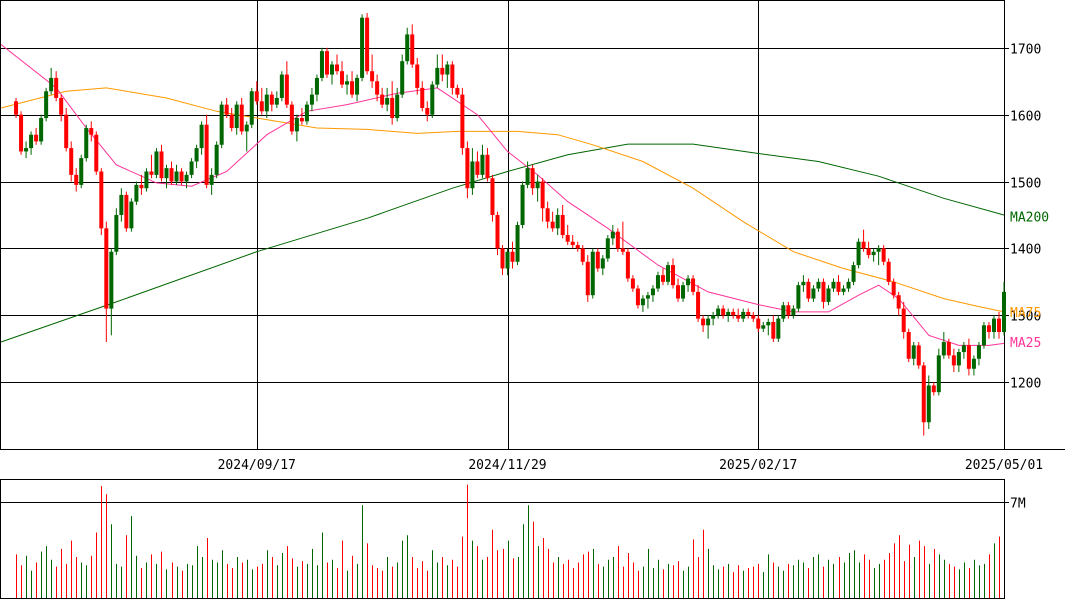 This screenshot has width=1065, height=604. Describe the element at coordinates (1025, 184) in the screenshot. I see `price-tick-label: 1500` at that location.